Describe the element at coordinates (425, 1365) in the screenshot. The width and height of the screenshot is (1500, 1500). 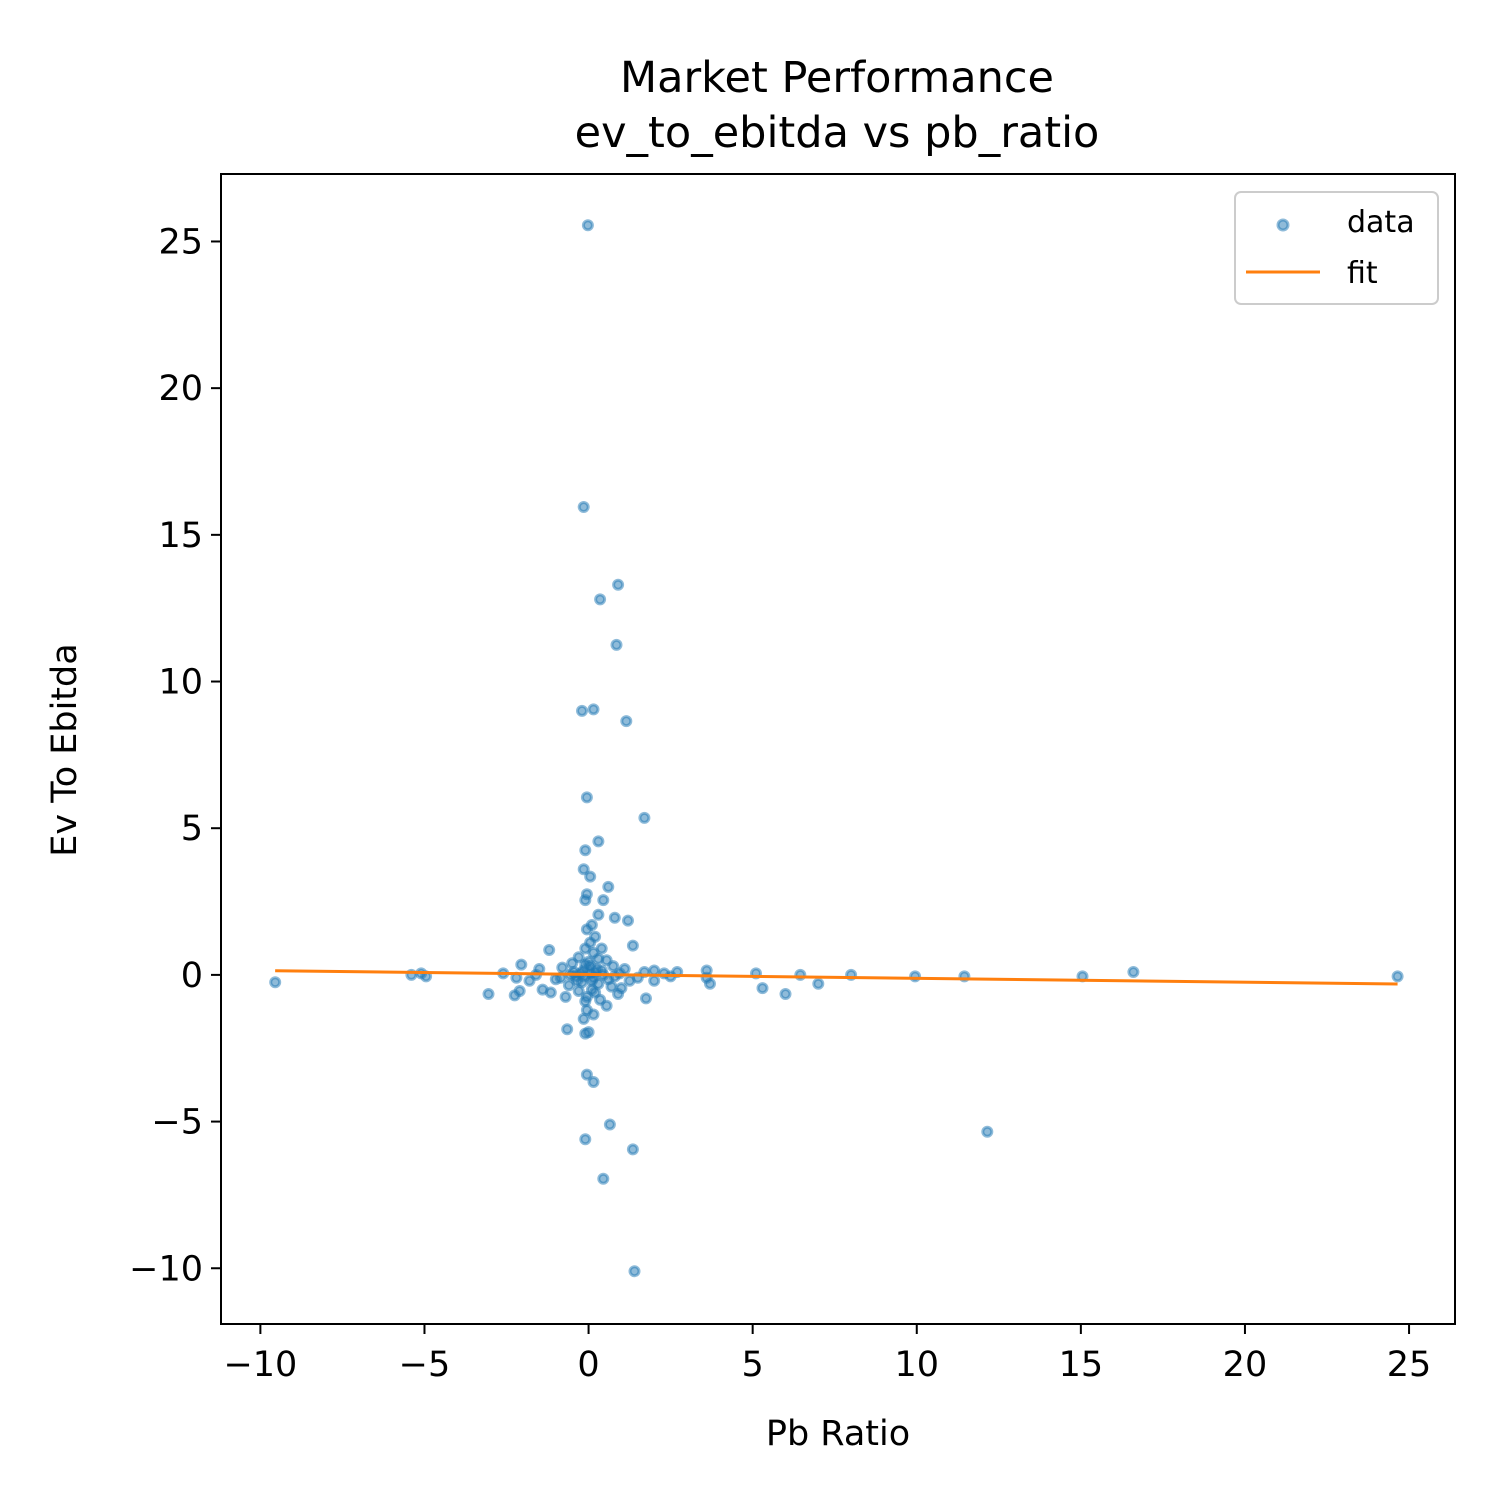
I see `x-tick-label: −5` at that location.